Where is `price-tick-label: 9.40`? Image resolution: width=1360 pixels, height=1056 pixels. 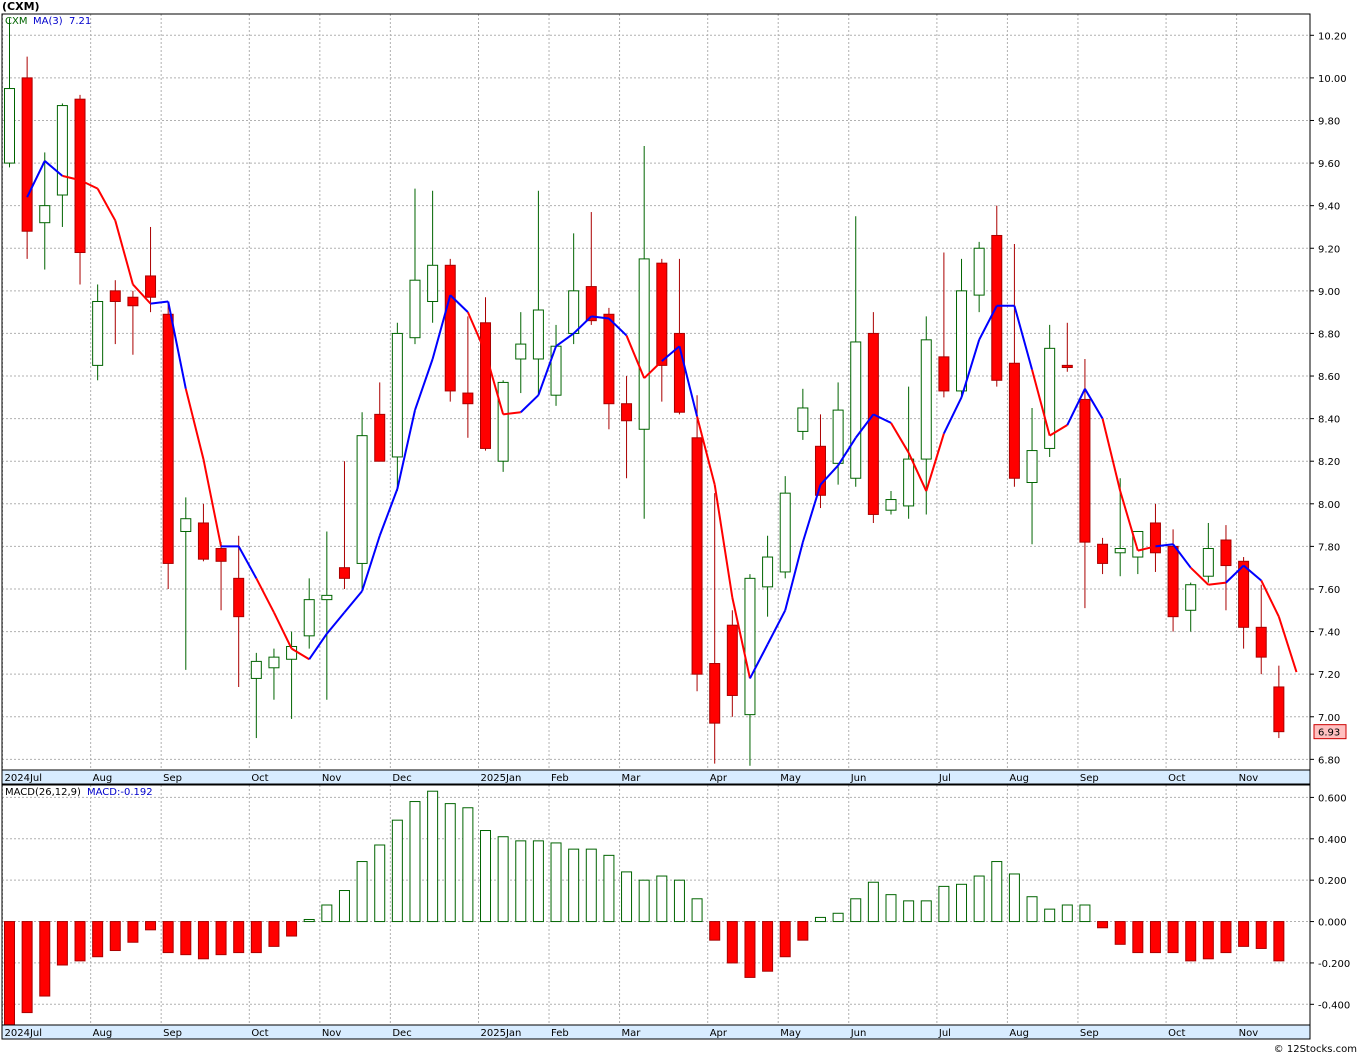
price-tick-label: 9.40 is located at coordinates (1329, 207).